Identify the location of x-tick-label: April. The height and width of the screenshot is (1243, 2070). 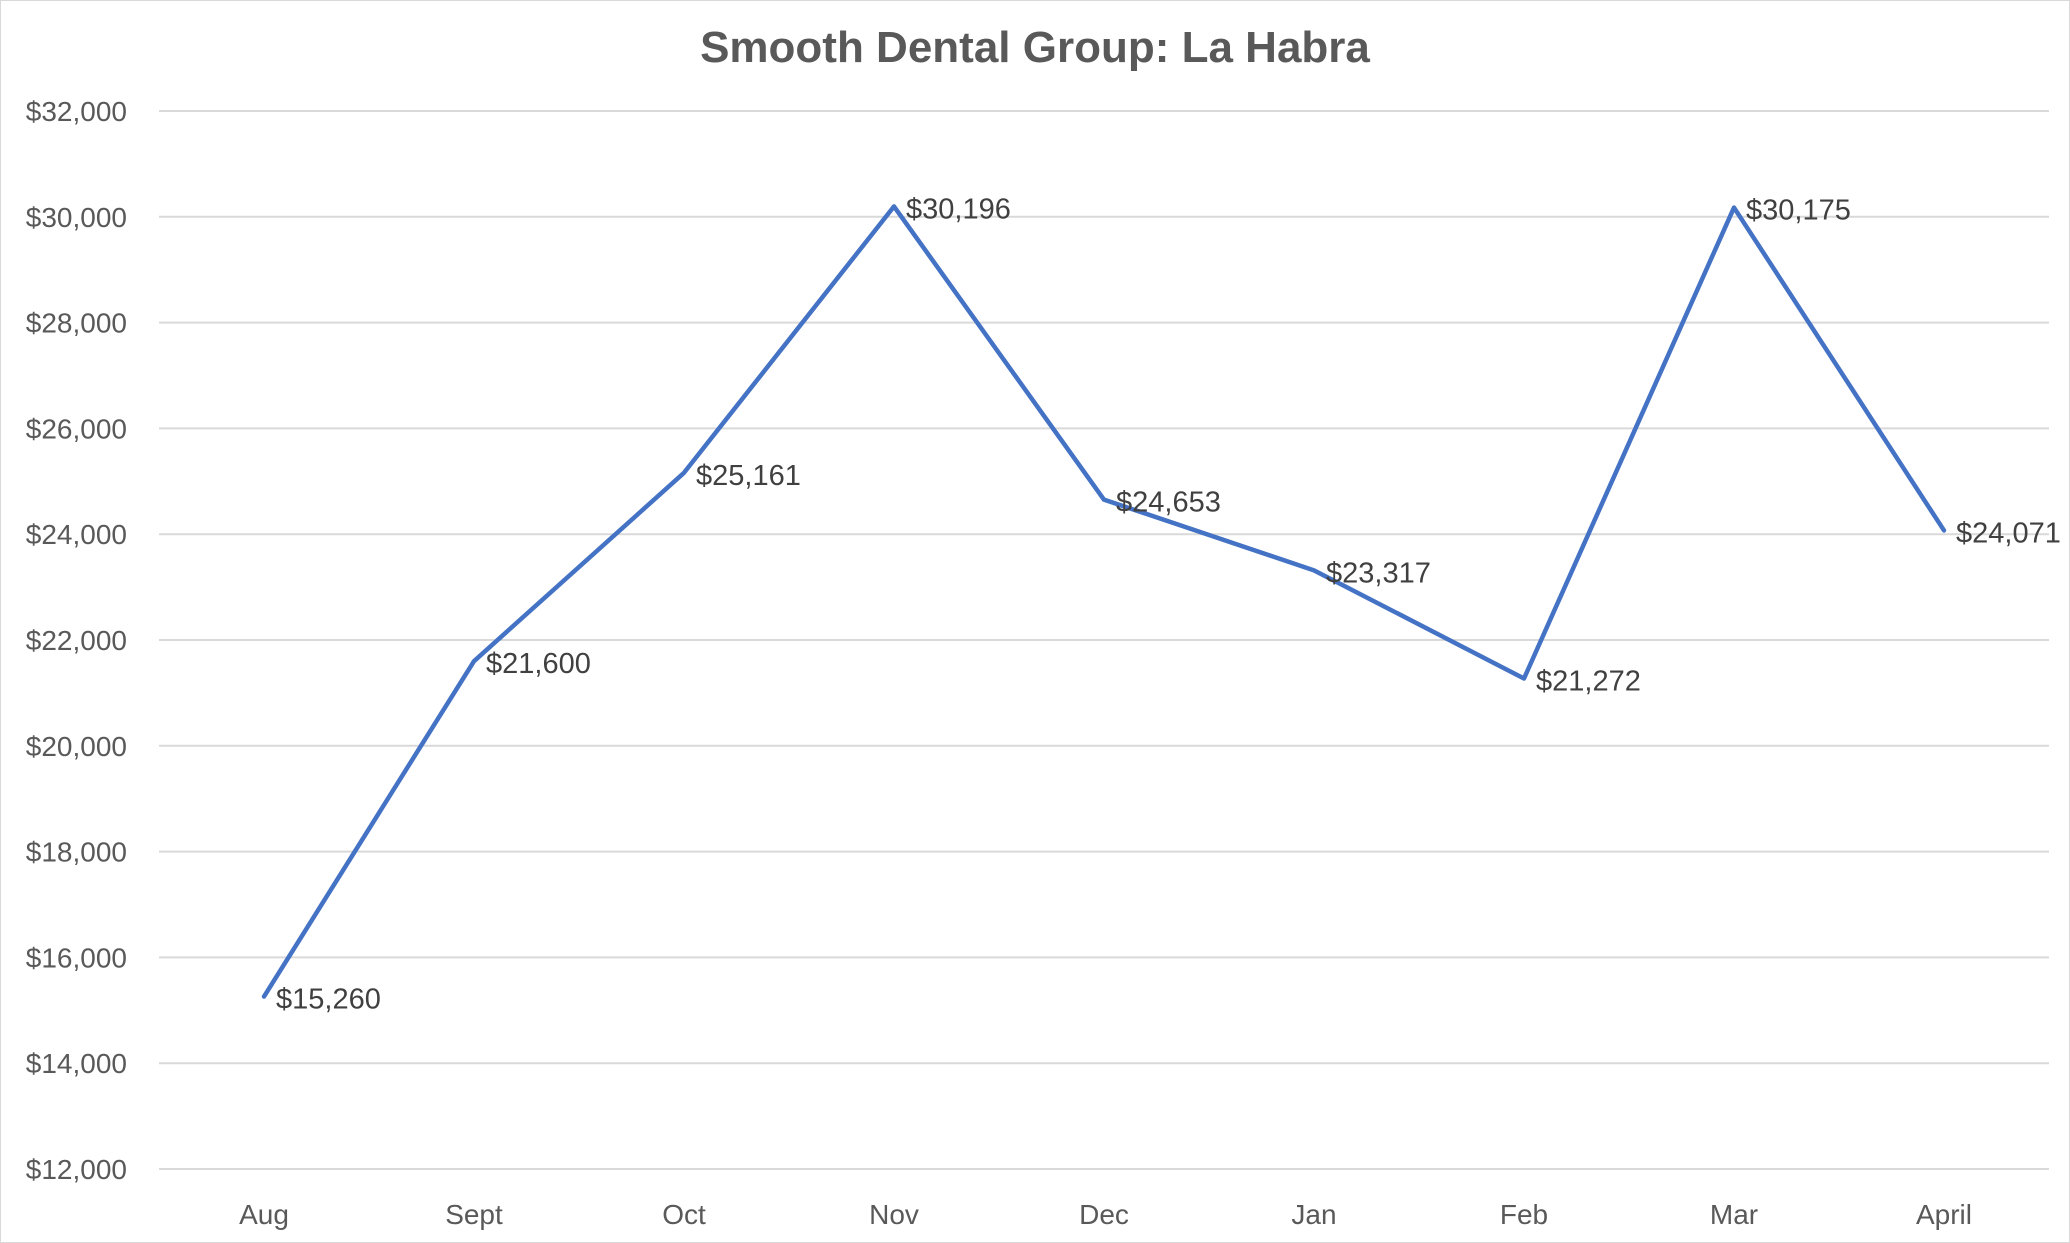
(1944, 1214).